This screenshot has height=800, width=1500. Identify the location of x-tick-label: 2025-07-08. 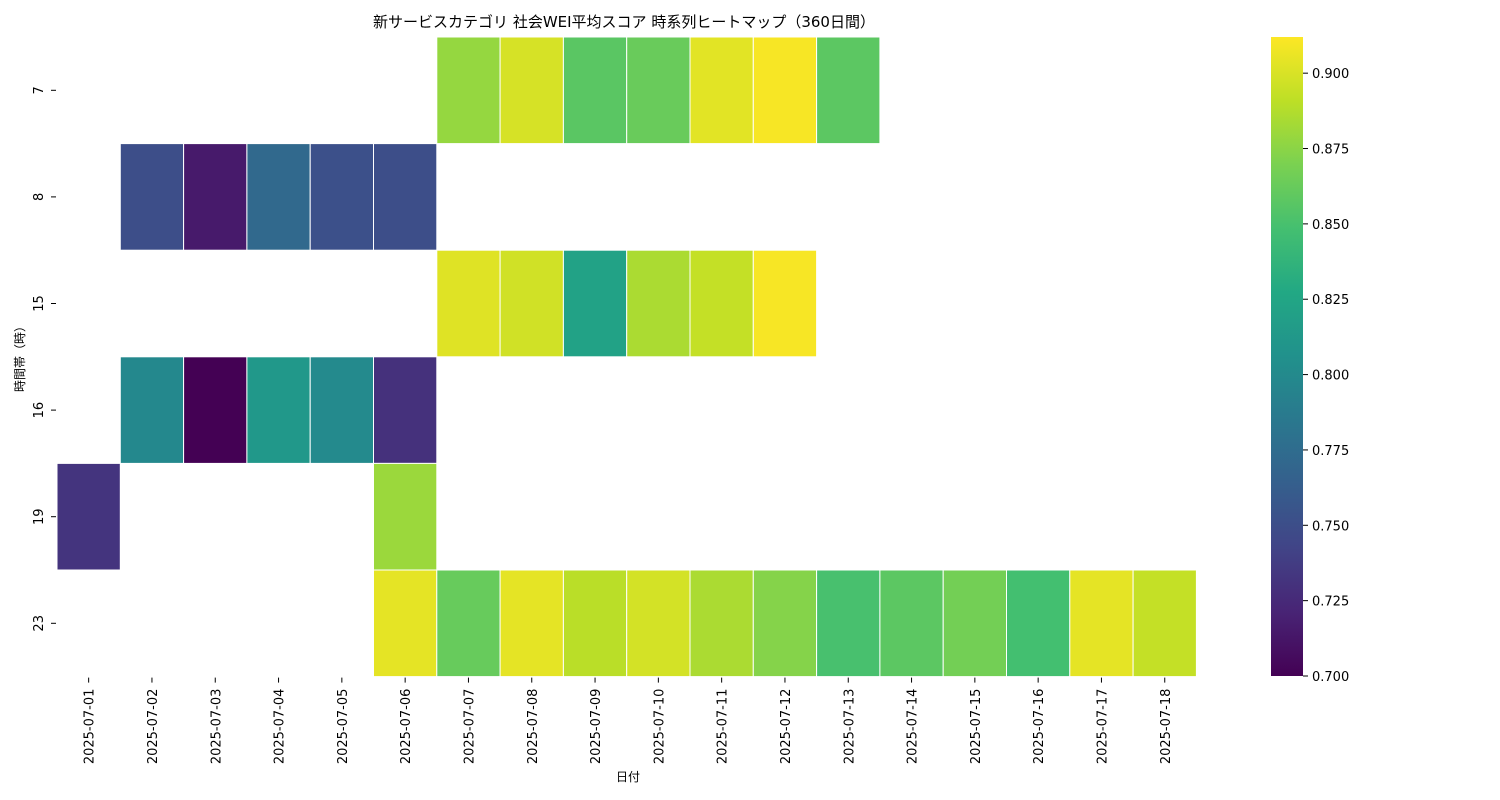
(533, 727).